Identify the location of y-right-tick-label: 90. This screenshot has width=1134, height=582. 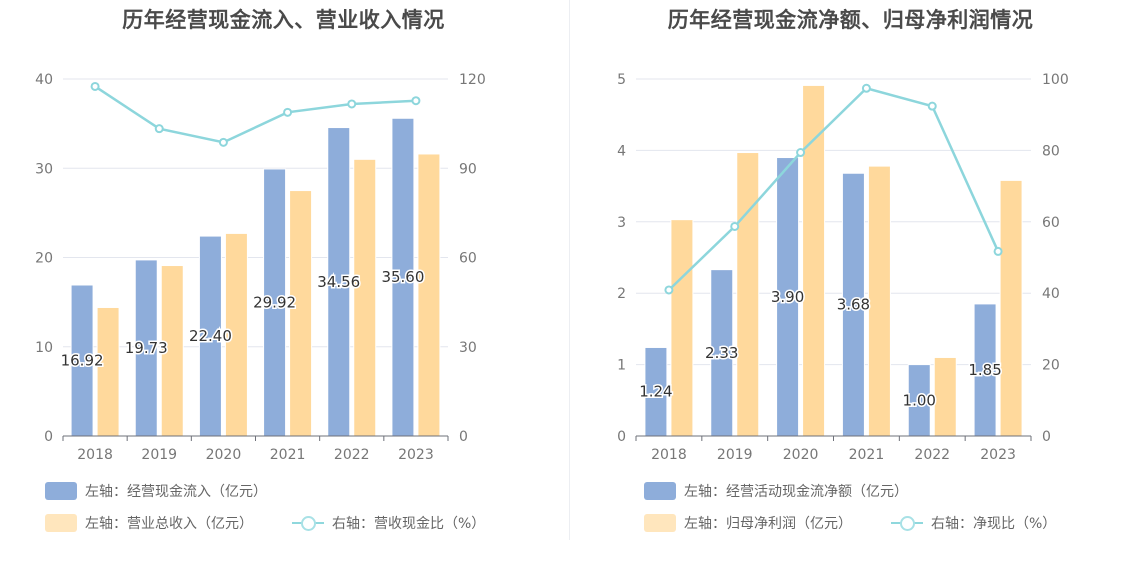
(468, 169).